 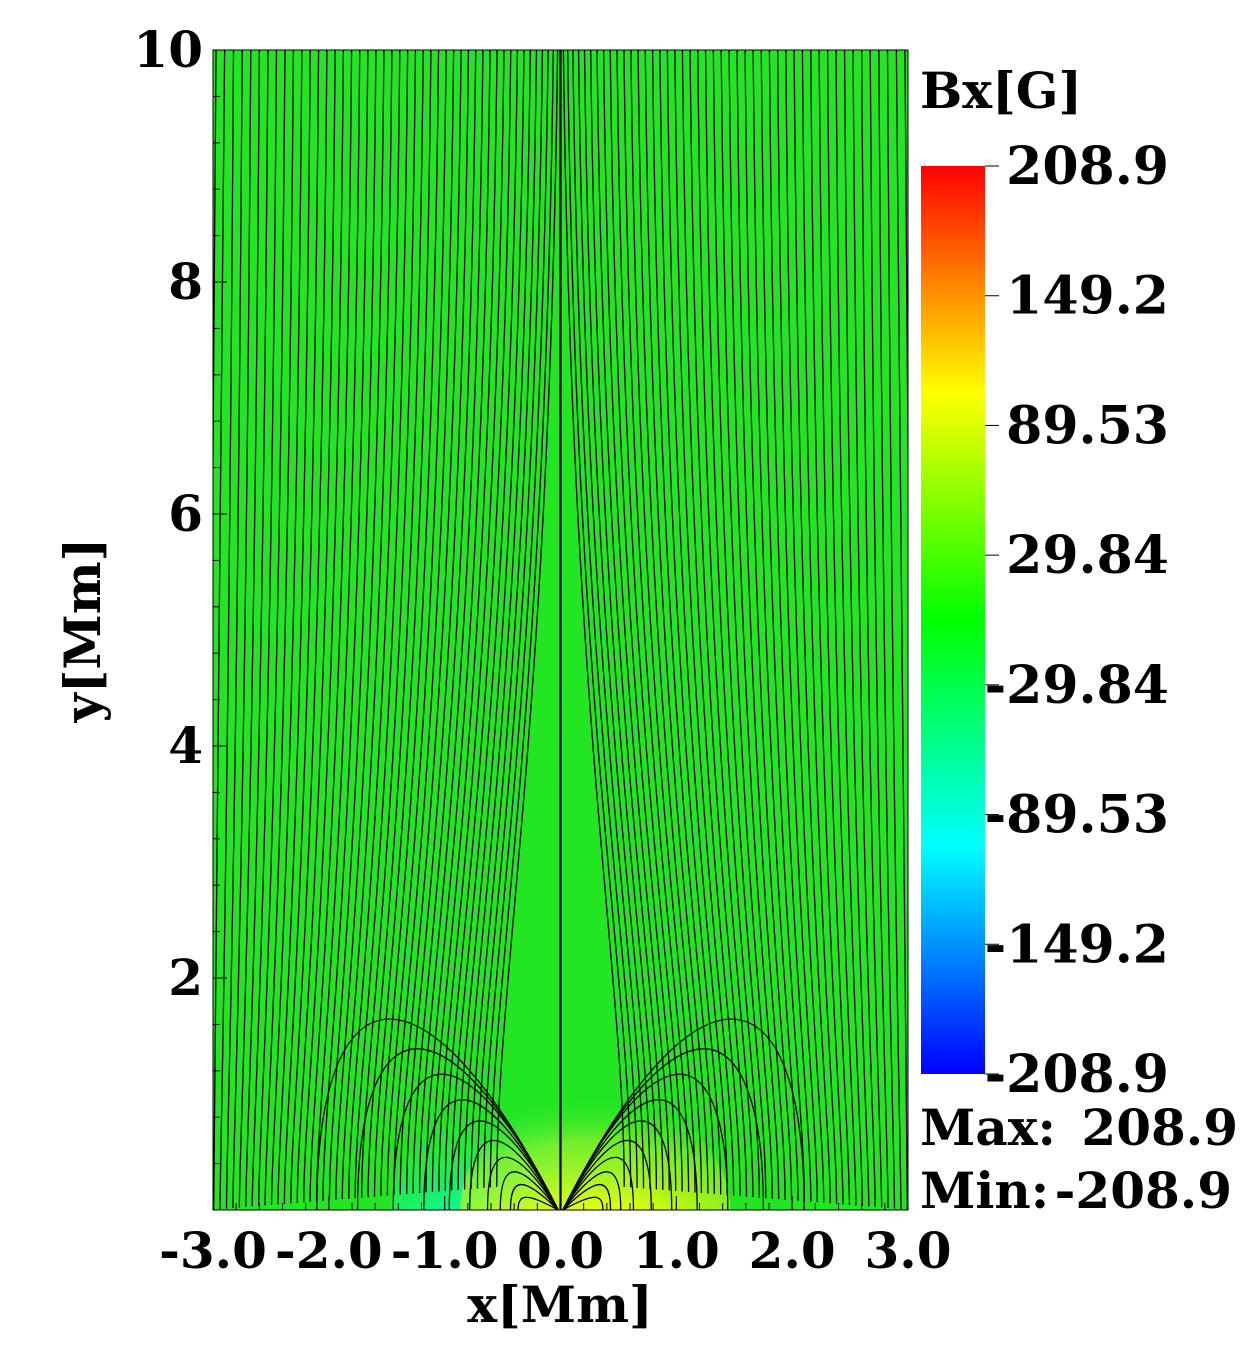 What do you see at coordinates (1077, 1074) in the screenshot?
I see `colorbar-tick-label: -208.9` at bounding box center [1077, 1074].